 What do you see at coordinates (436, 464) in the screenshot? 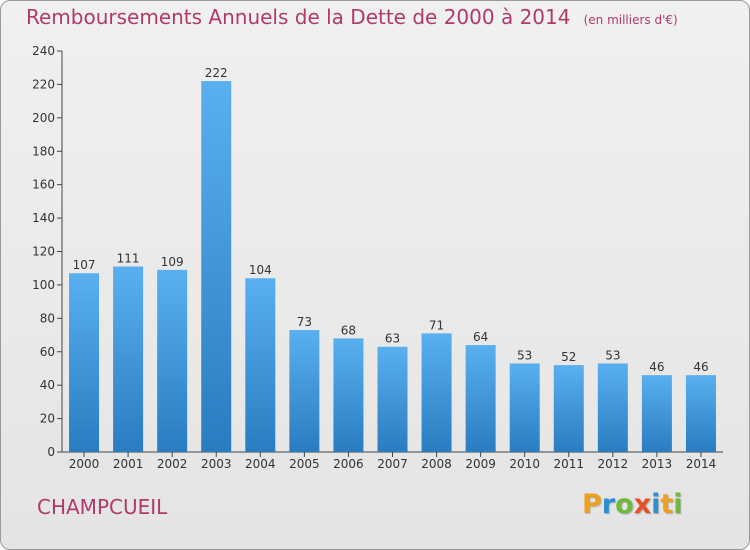
I see `x-tick-label: 2008` at bounding box center [436, 464].